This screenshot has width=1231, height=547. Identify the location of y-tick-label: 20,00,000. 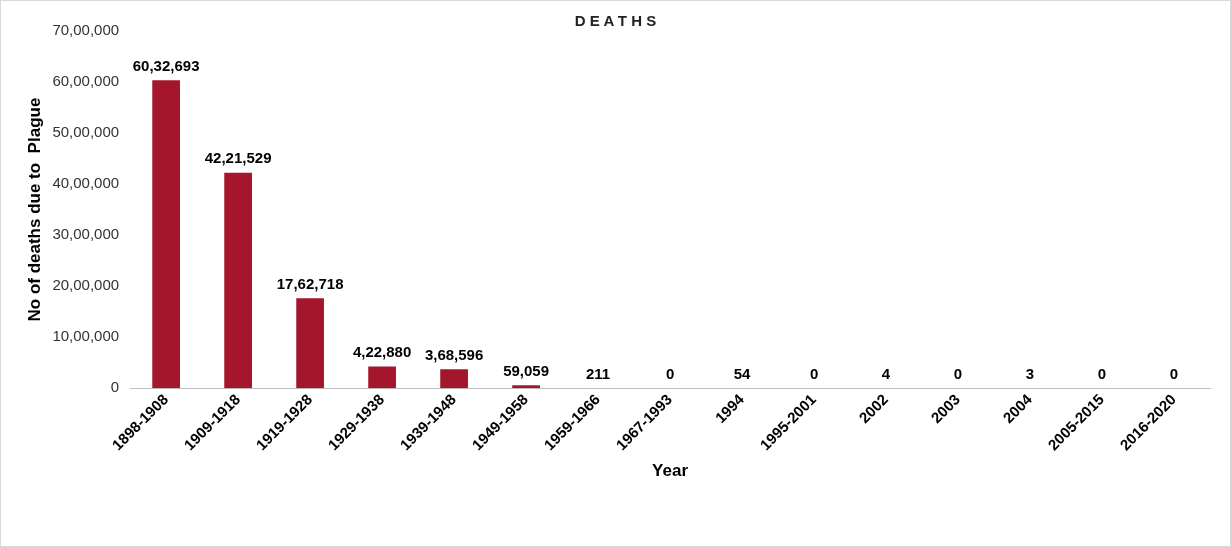
(86, 285).